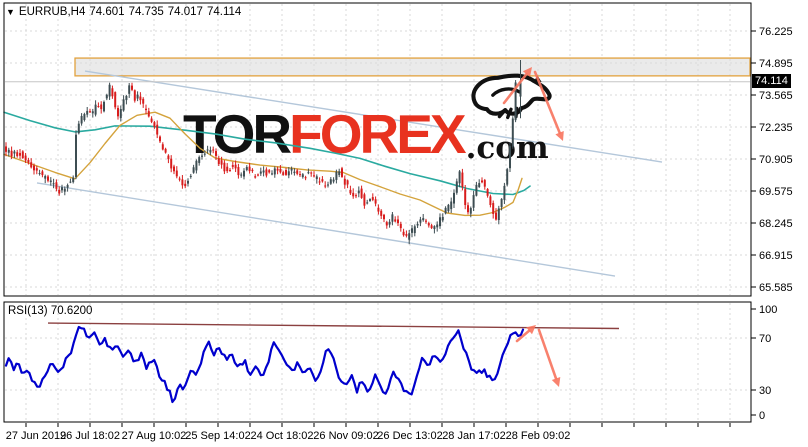 The height and width of the screenshot is (447, 808). I want to click on svg-text: 27 Jun 2019, so click(36, 436).